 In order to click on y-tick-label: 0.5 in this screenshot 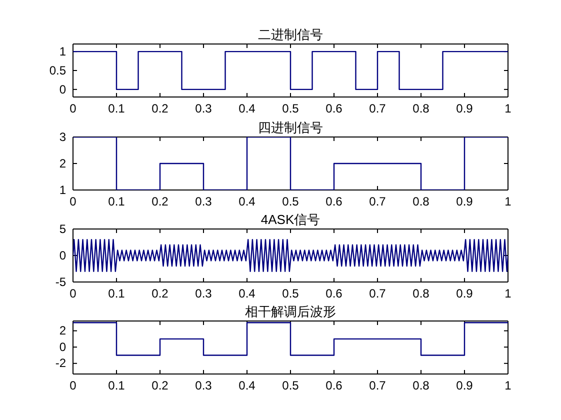, I will do `click(57, 70)`.